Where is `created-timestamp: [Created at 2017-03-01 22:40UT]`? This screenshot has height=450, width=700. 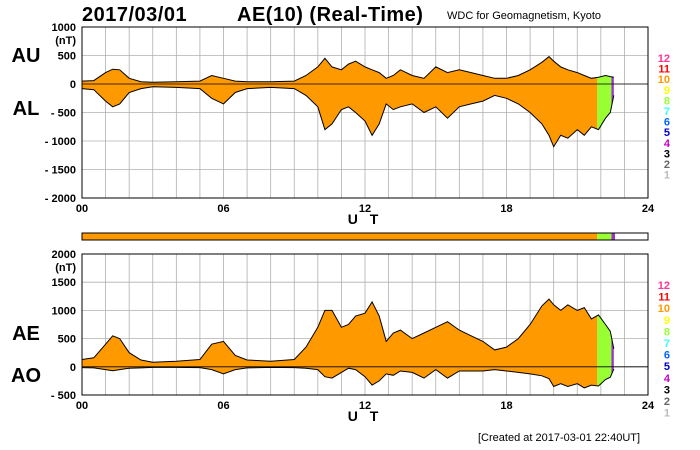 created-timestamp: [Created at 2017-03-01 22:40UT] is located at coordinates (559, 438).